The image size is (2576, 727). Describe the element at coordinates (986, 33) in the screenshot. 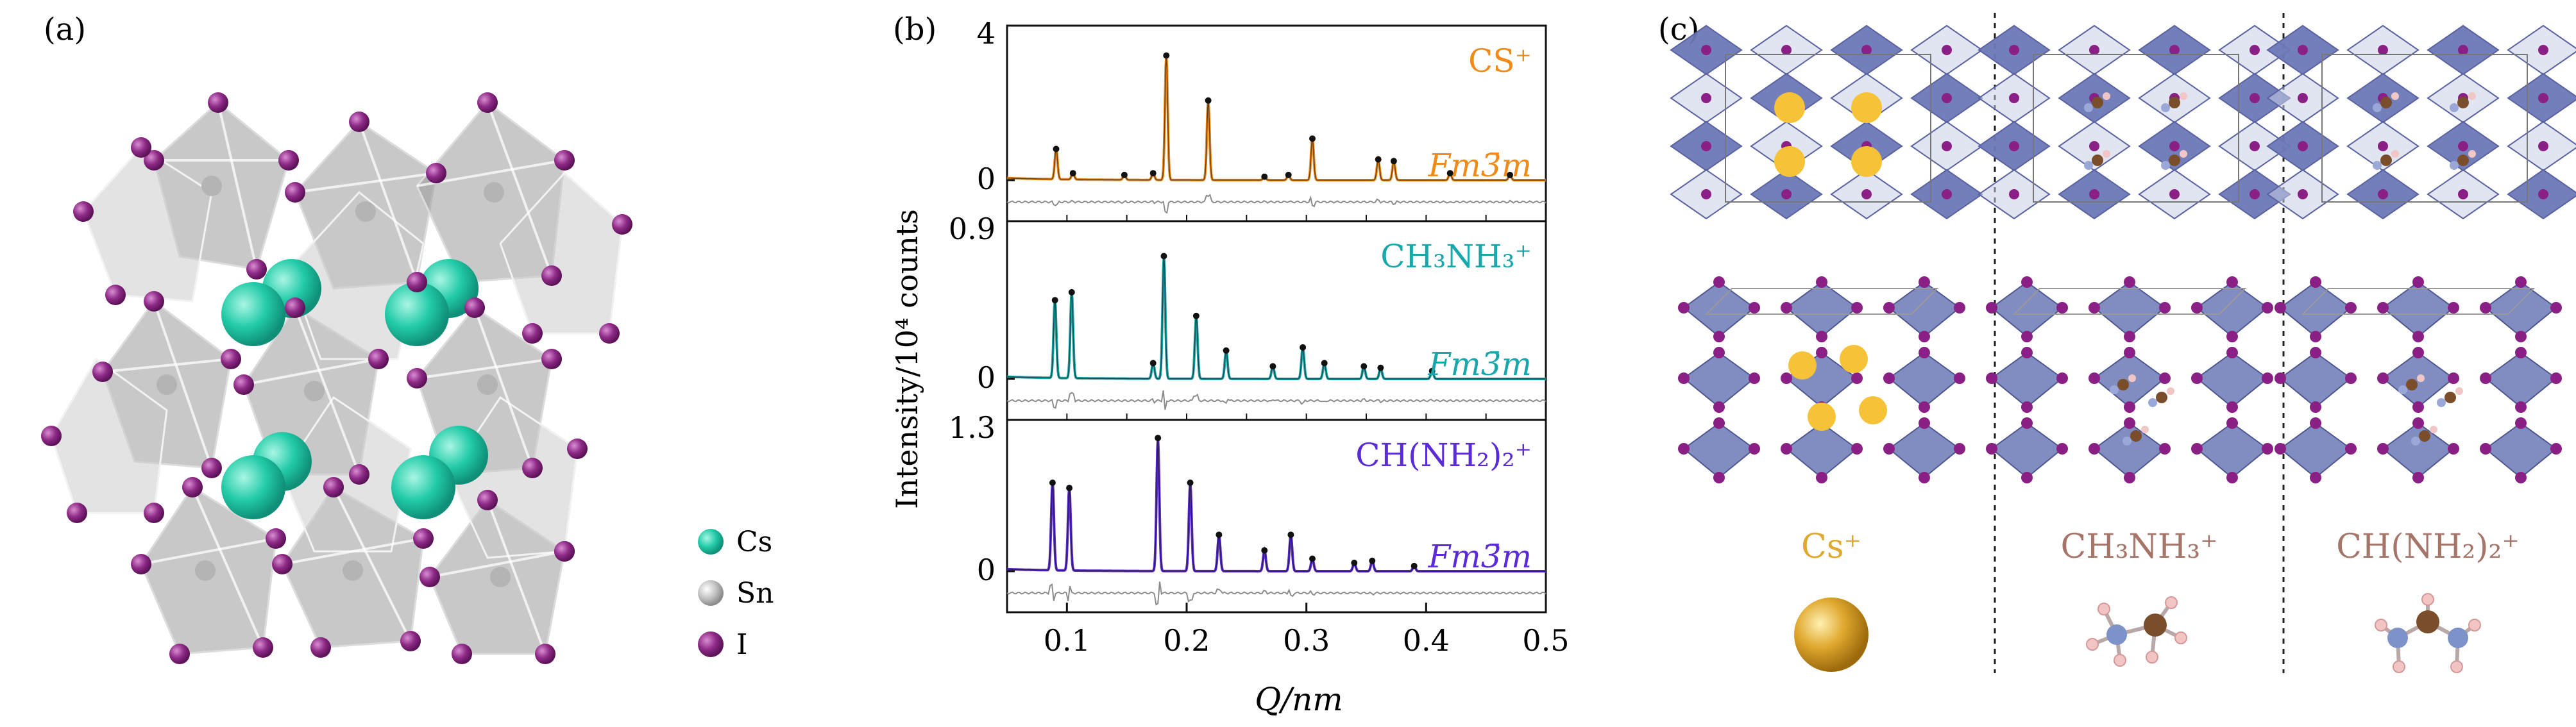

I see `y-tick-max-0: 4` at that location.